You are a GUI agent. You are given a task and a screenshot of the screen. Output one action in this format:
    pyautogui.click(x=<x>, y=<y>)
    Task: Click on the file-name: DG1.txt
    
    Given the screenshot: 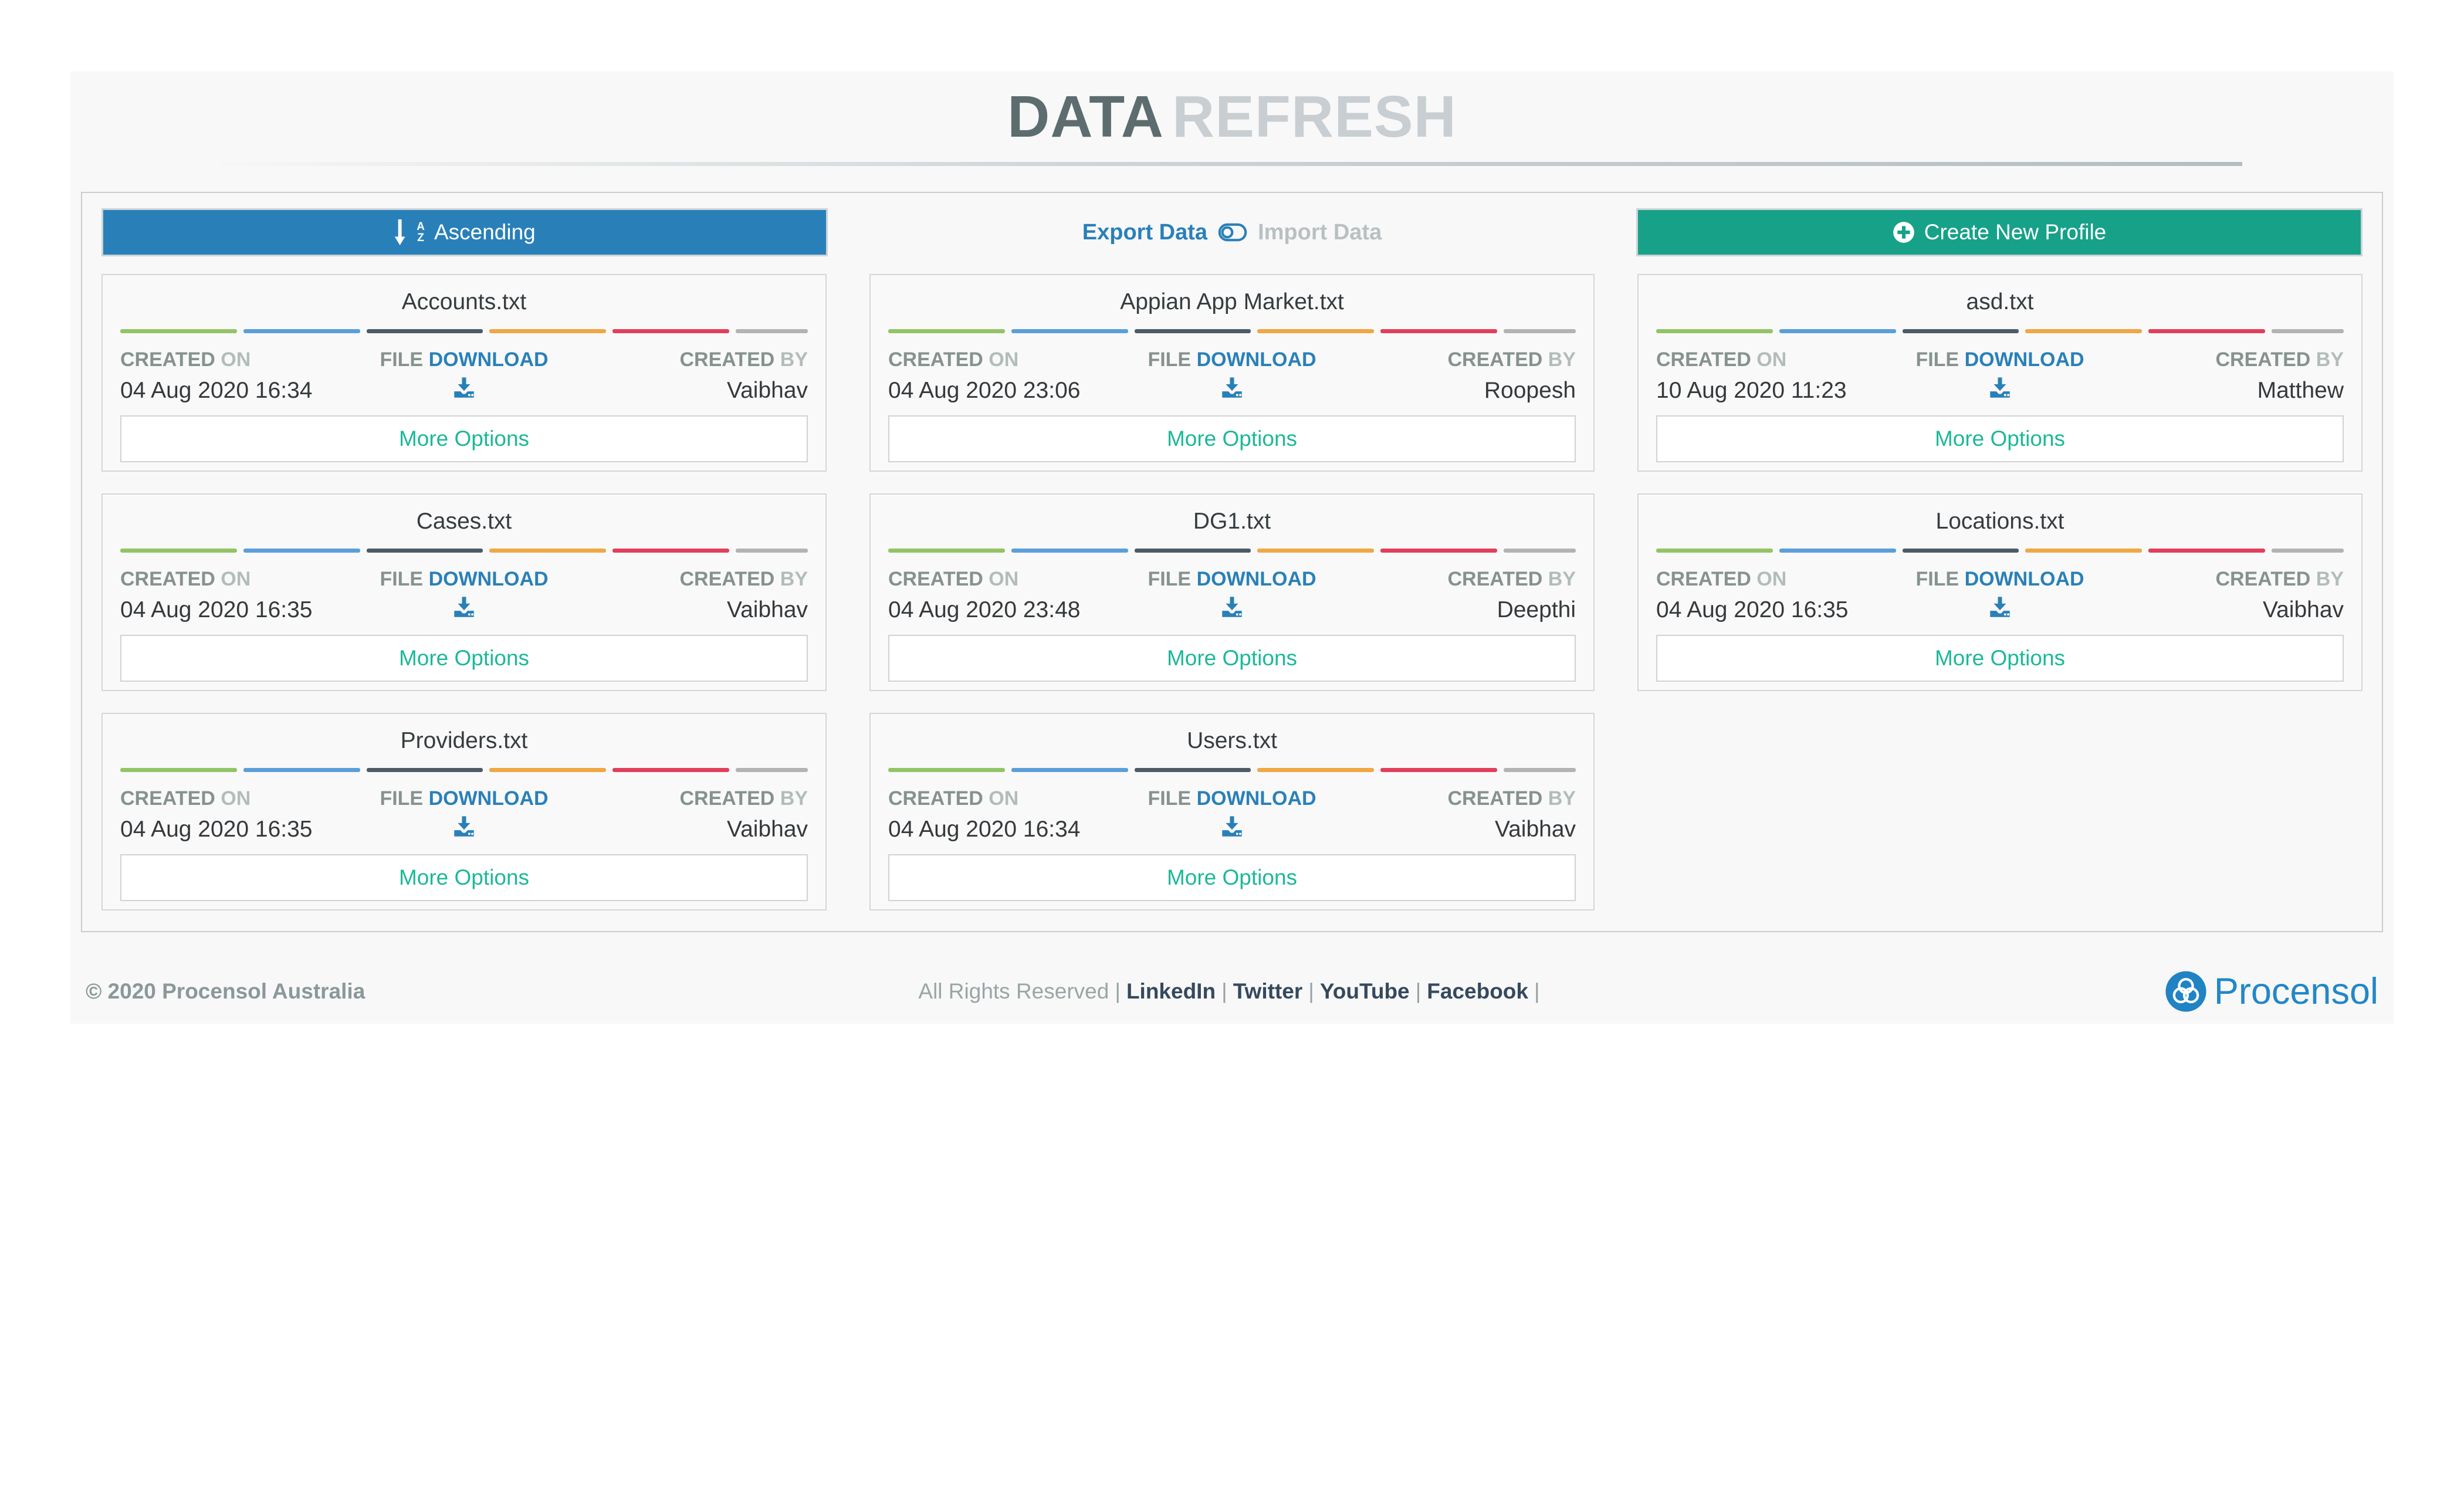 What is the action you would take?
    pyautogui.click(x=1232, y=521)
    